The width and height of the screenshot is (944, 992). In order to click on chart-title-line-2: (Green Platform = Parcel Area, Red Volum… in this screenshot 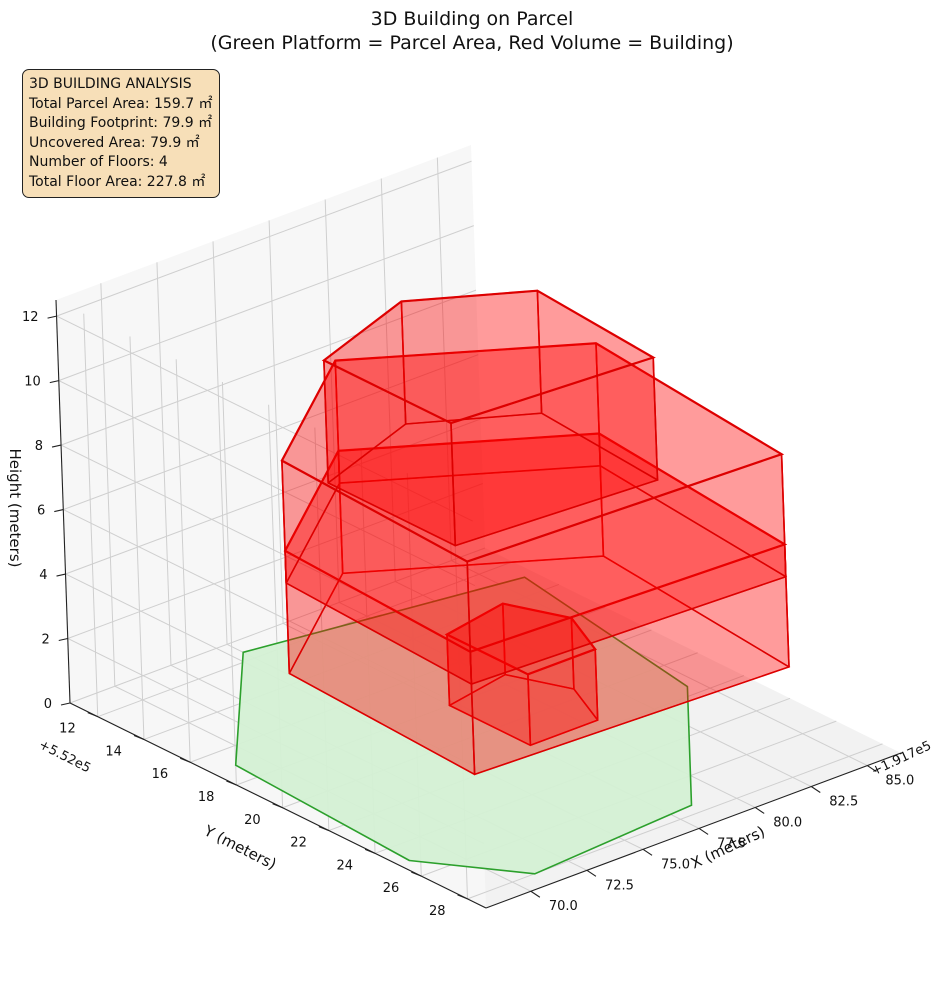, I will do `click(471, 43)`.